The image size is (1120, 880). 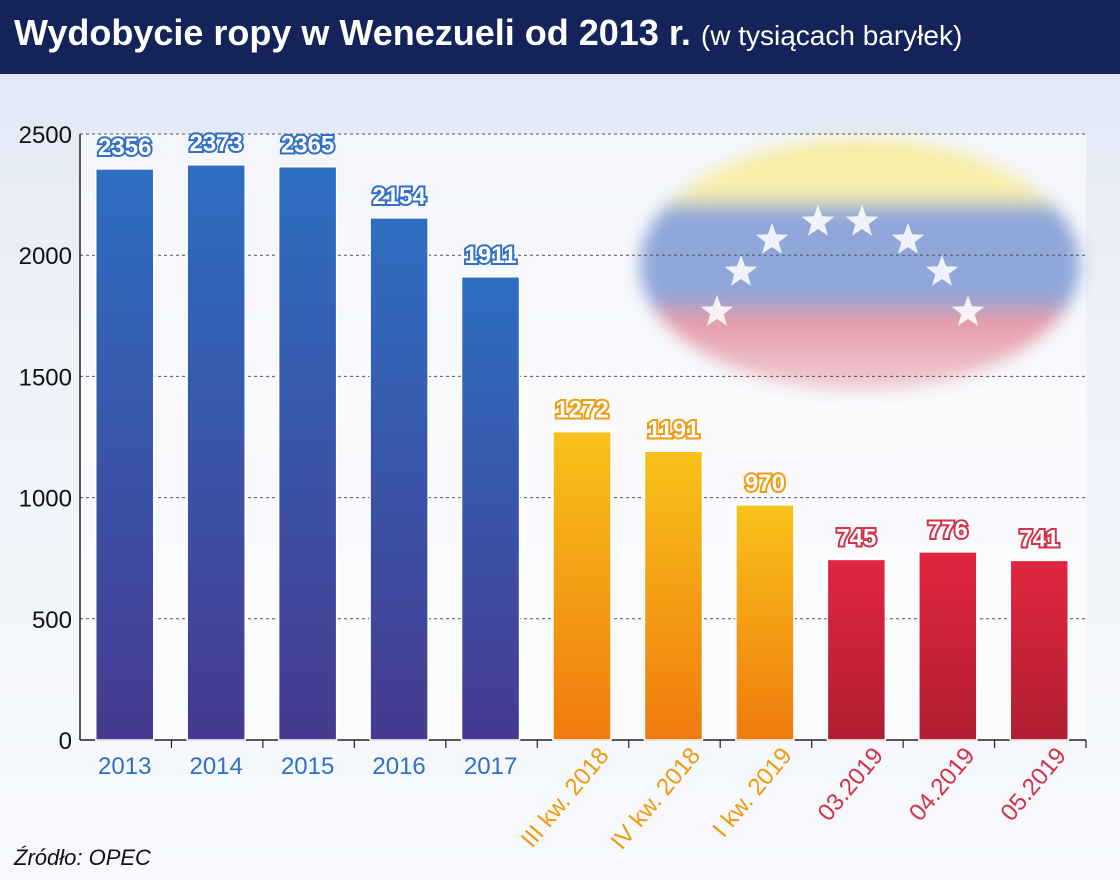 I want to click on x-tick-label: I kw. 2019, so click(x=752, y=793).